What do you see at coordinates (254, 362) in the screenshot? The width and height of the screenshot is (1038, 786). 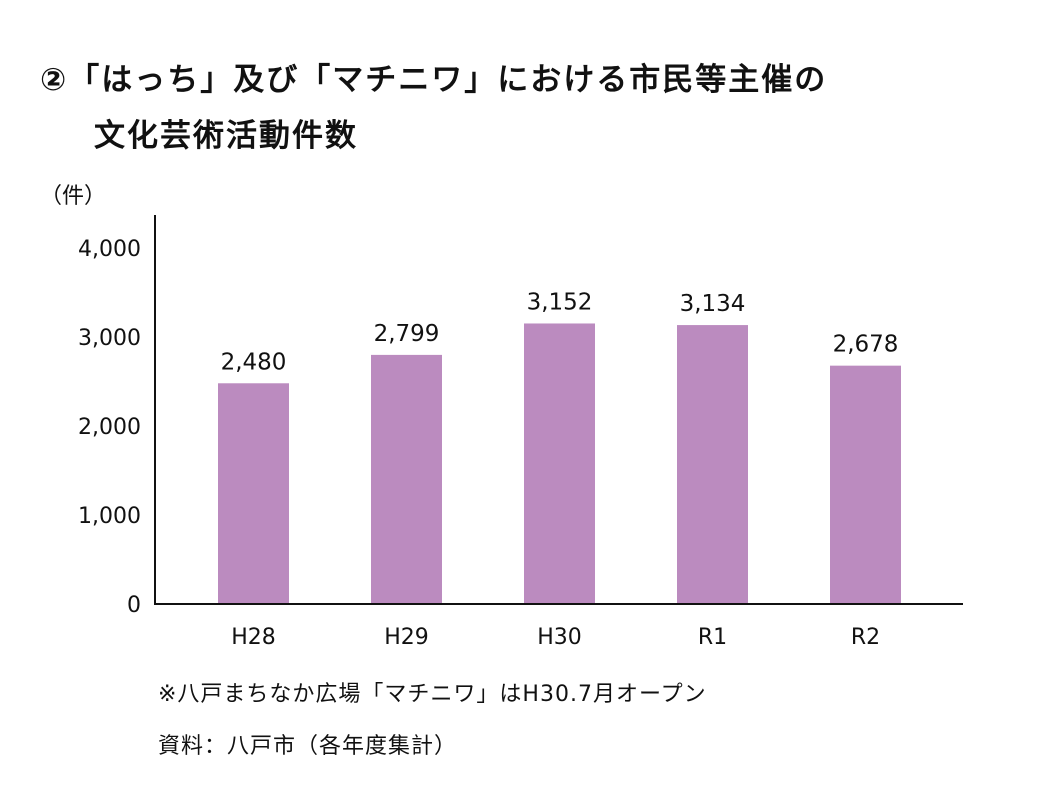 I see `data-label: 2,480` at bounding box center [254, 362].